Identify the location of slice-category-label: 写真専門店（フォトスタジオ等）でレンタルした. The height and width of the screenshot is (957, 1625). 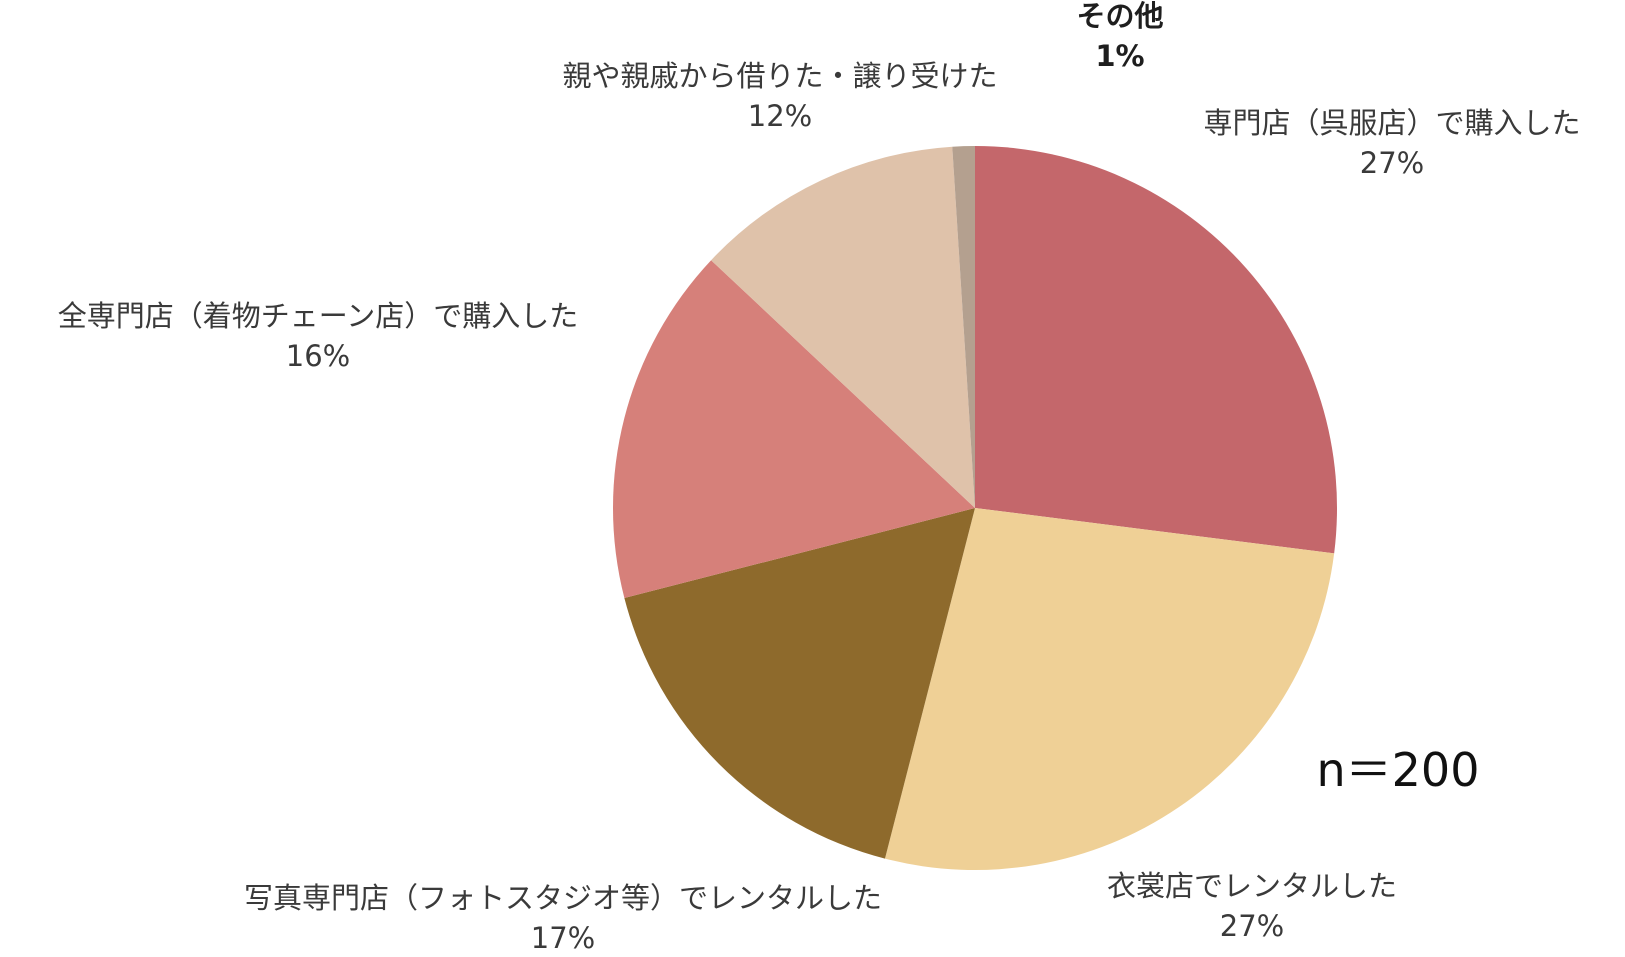
(563, 898).